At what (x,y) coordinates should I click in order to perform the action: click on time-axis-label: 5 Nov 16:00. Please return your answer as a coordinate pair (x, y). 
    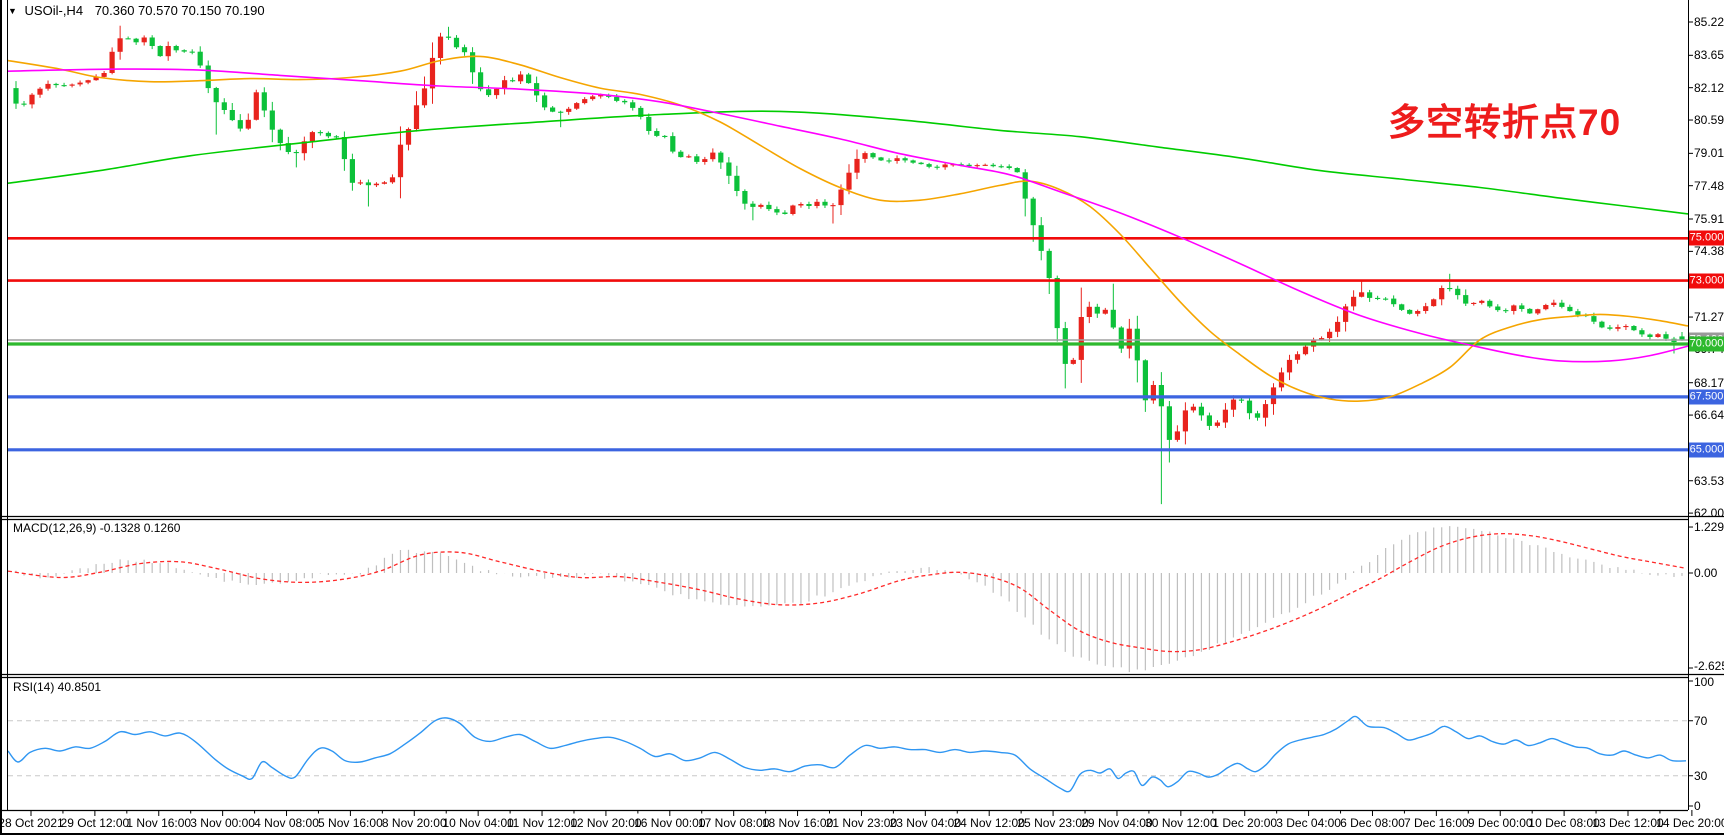
    Looking at the image, I should click on (350, 823).